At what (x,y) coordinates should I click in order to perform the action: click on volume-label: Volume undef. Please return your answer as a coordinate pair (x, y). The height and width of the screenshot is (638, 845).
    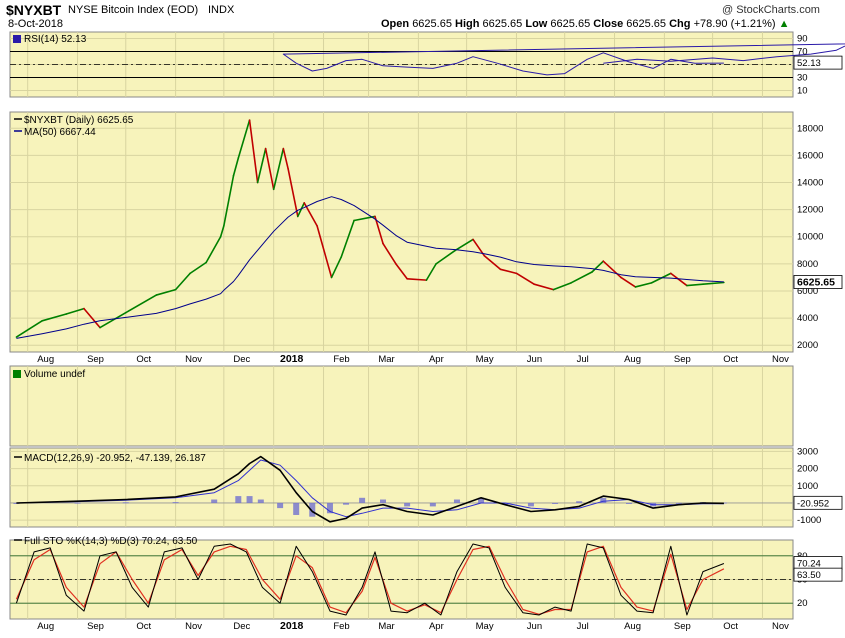
    Looking at the image, I should click on (54, 374).